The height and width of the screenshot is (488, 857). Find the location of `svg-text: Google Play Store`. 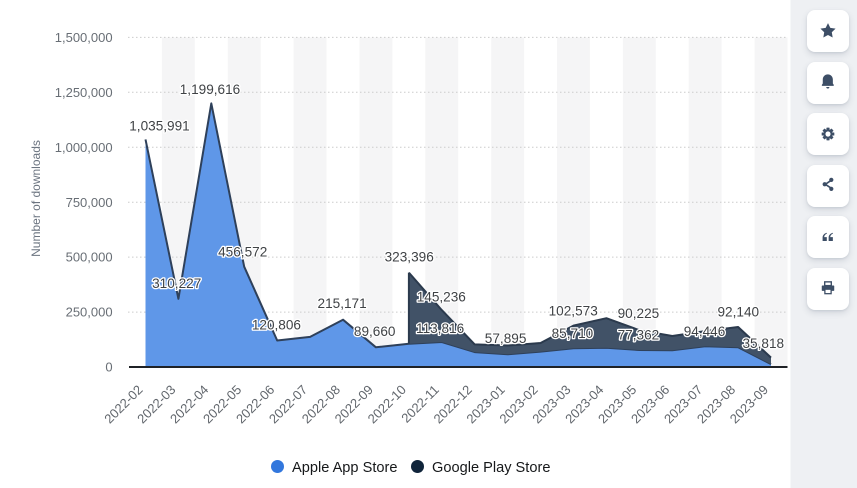

svg-text: Google Play Store is located at coordinates (491, 468).